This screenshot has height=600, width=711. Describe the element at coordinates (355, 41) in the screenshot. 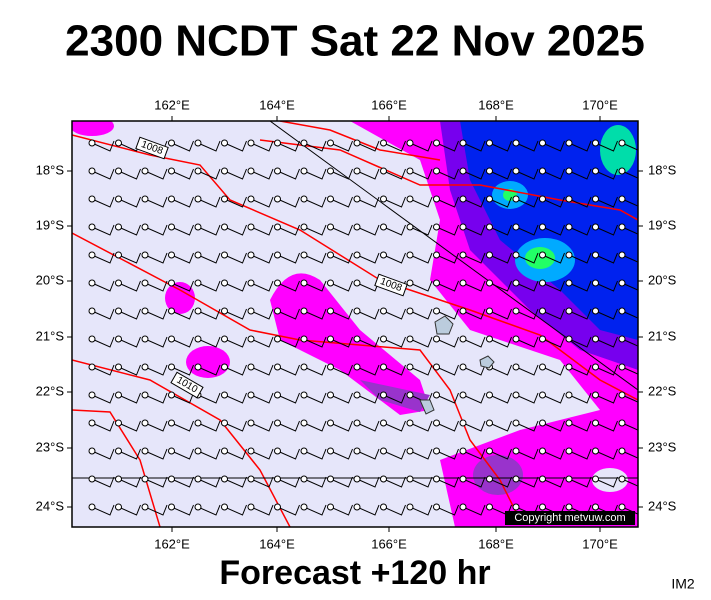

I see `title: 2300 NCDT Sat 22 Nov 2025` at that location.